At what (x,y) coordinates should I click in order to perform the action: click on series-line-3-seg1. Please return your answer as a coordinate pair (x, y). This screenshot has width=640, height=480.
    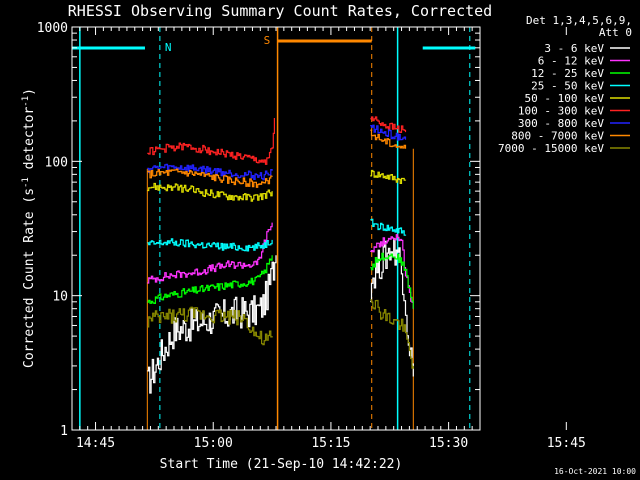
    Looking at the image, I should click on (210, 245).